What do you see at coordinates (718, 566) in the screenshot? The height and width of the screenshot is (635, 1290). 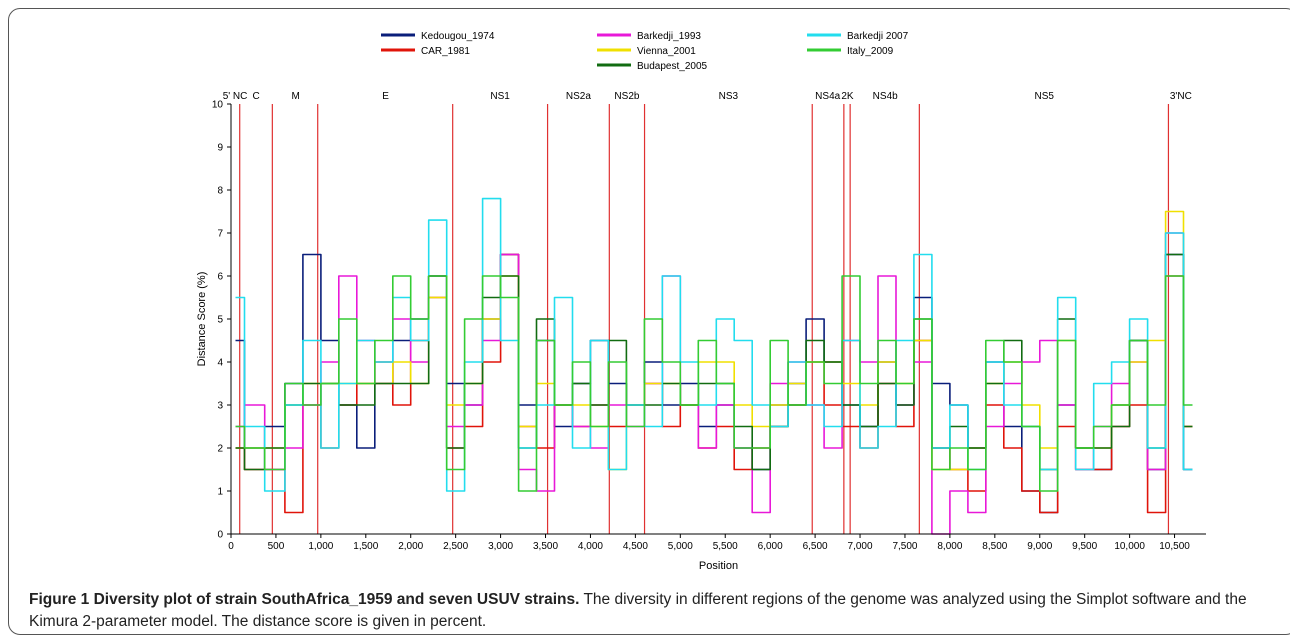 I see `x-axis-label: Position` at bounding box center [718, 566].